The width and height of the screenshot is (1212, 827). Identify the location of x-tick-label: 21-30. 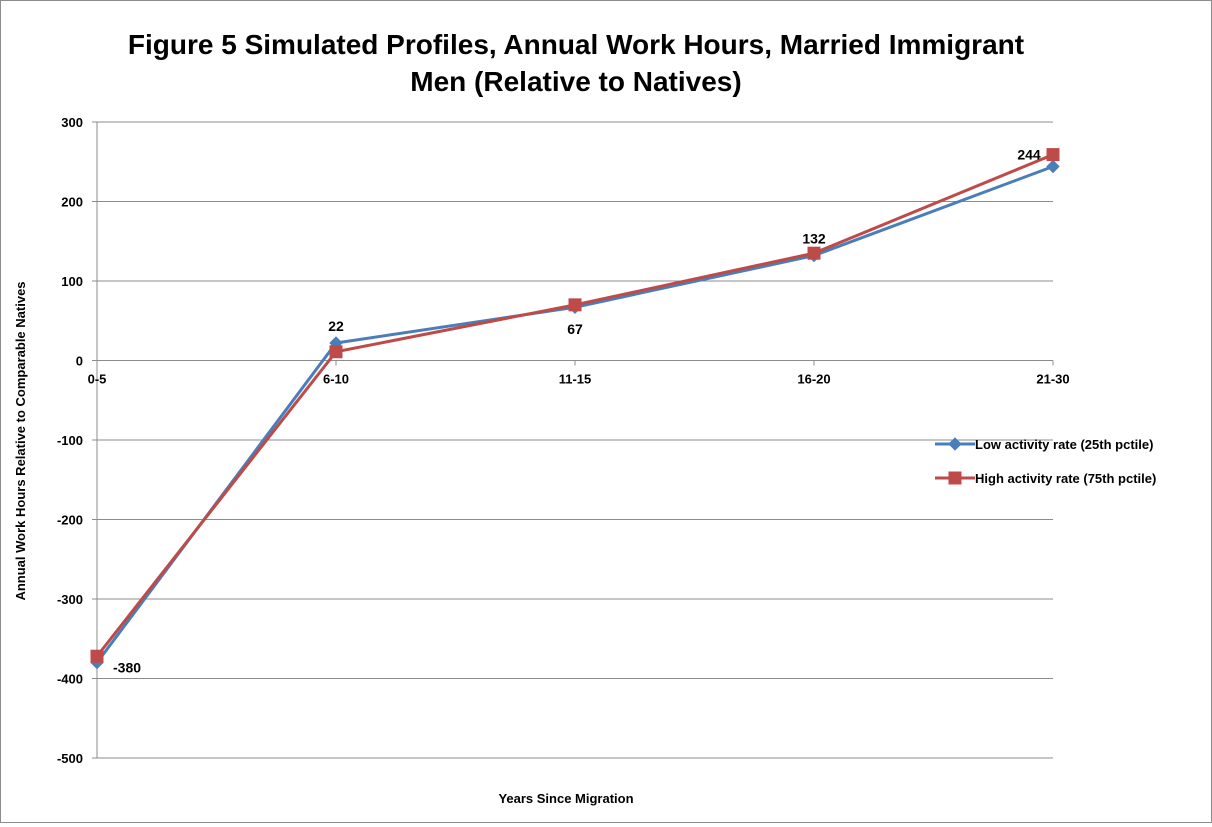
(1052, 379).